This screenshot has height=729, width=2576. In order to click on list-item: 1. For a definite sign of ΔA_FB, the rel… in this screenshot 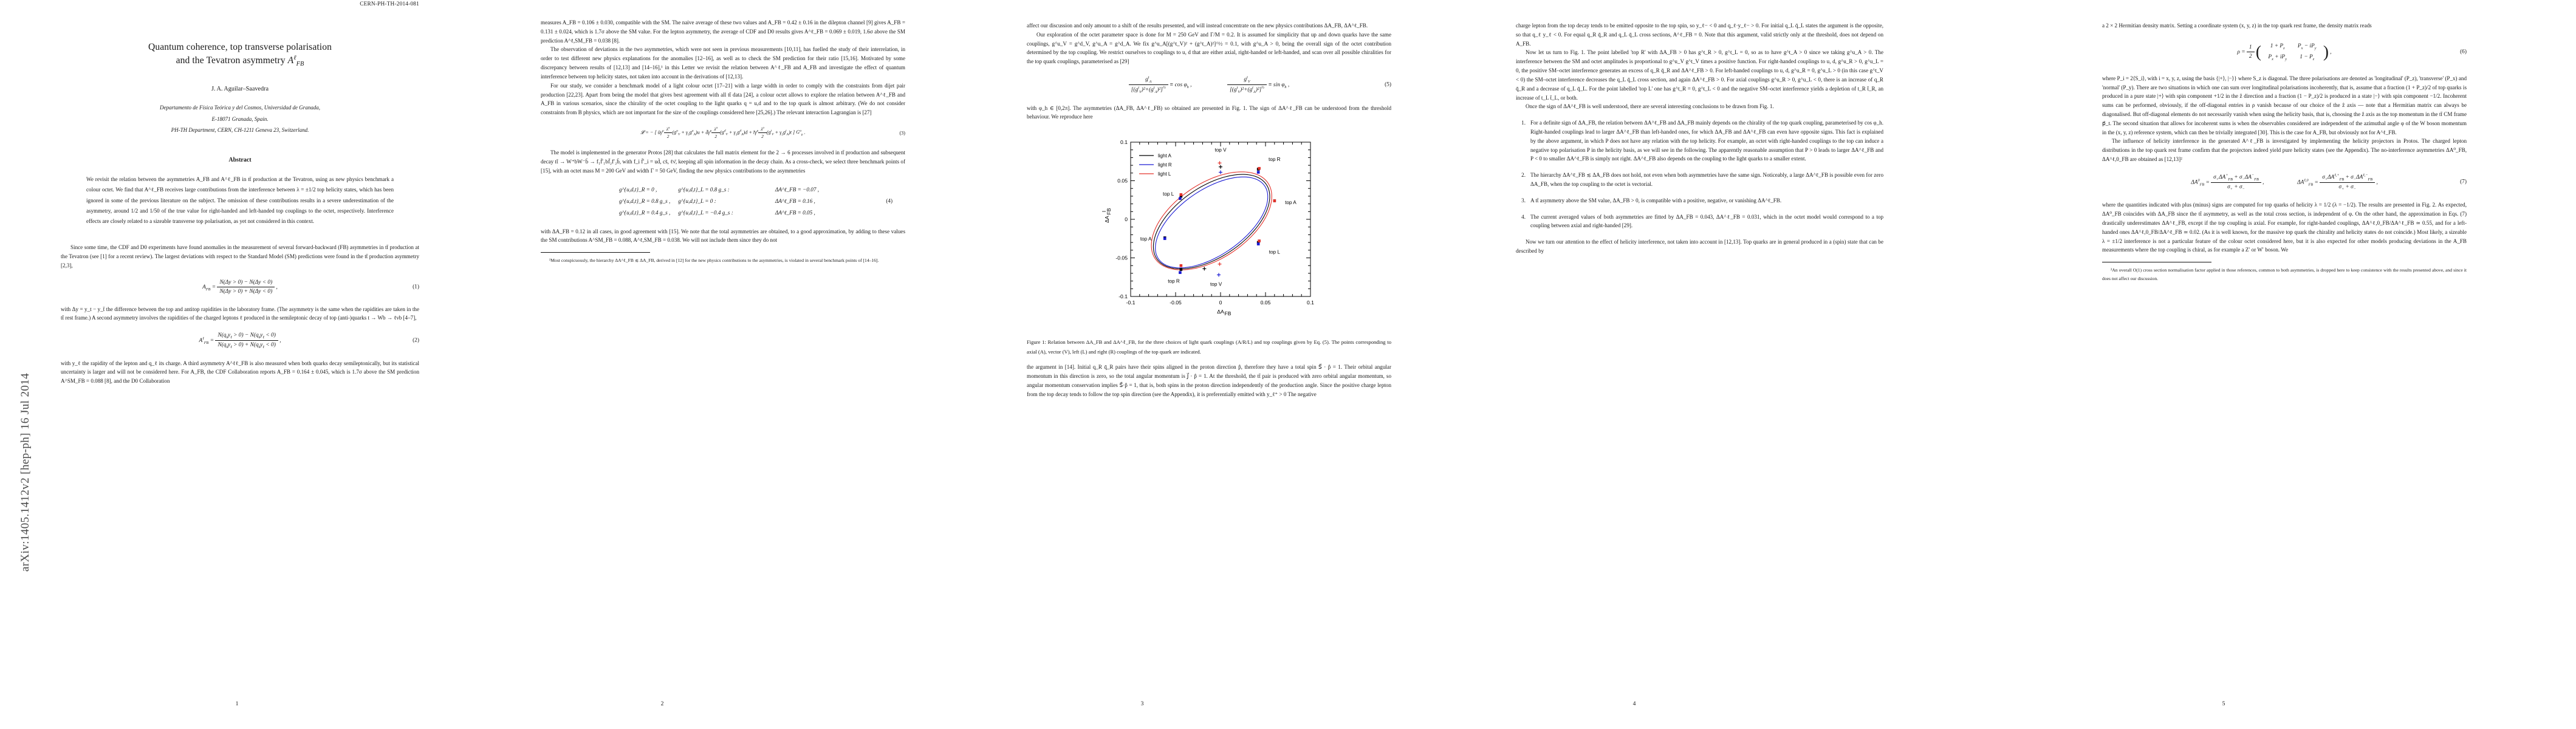, I will do `click(1700, 140)`.